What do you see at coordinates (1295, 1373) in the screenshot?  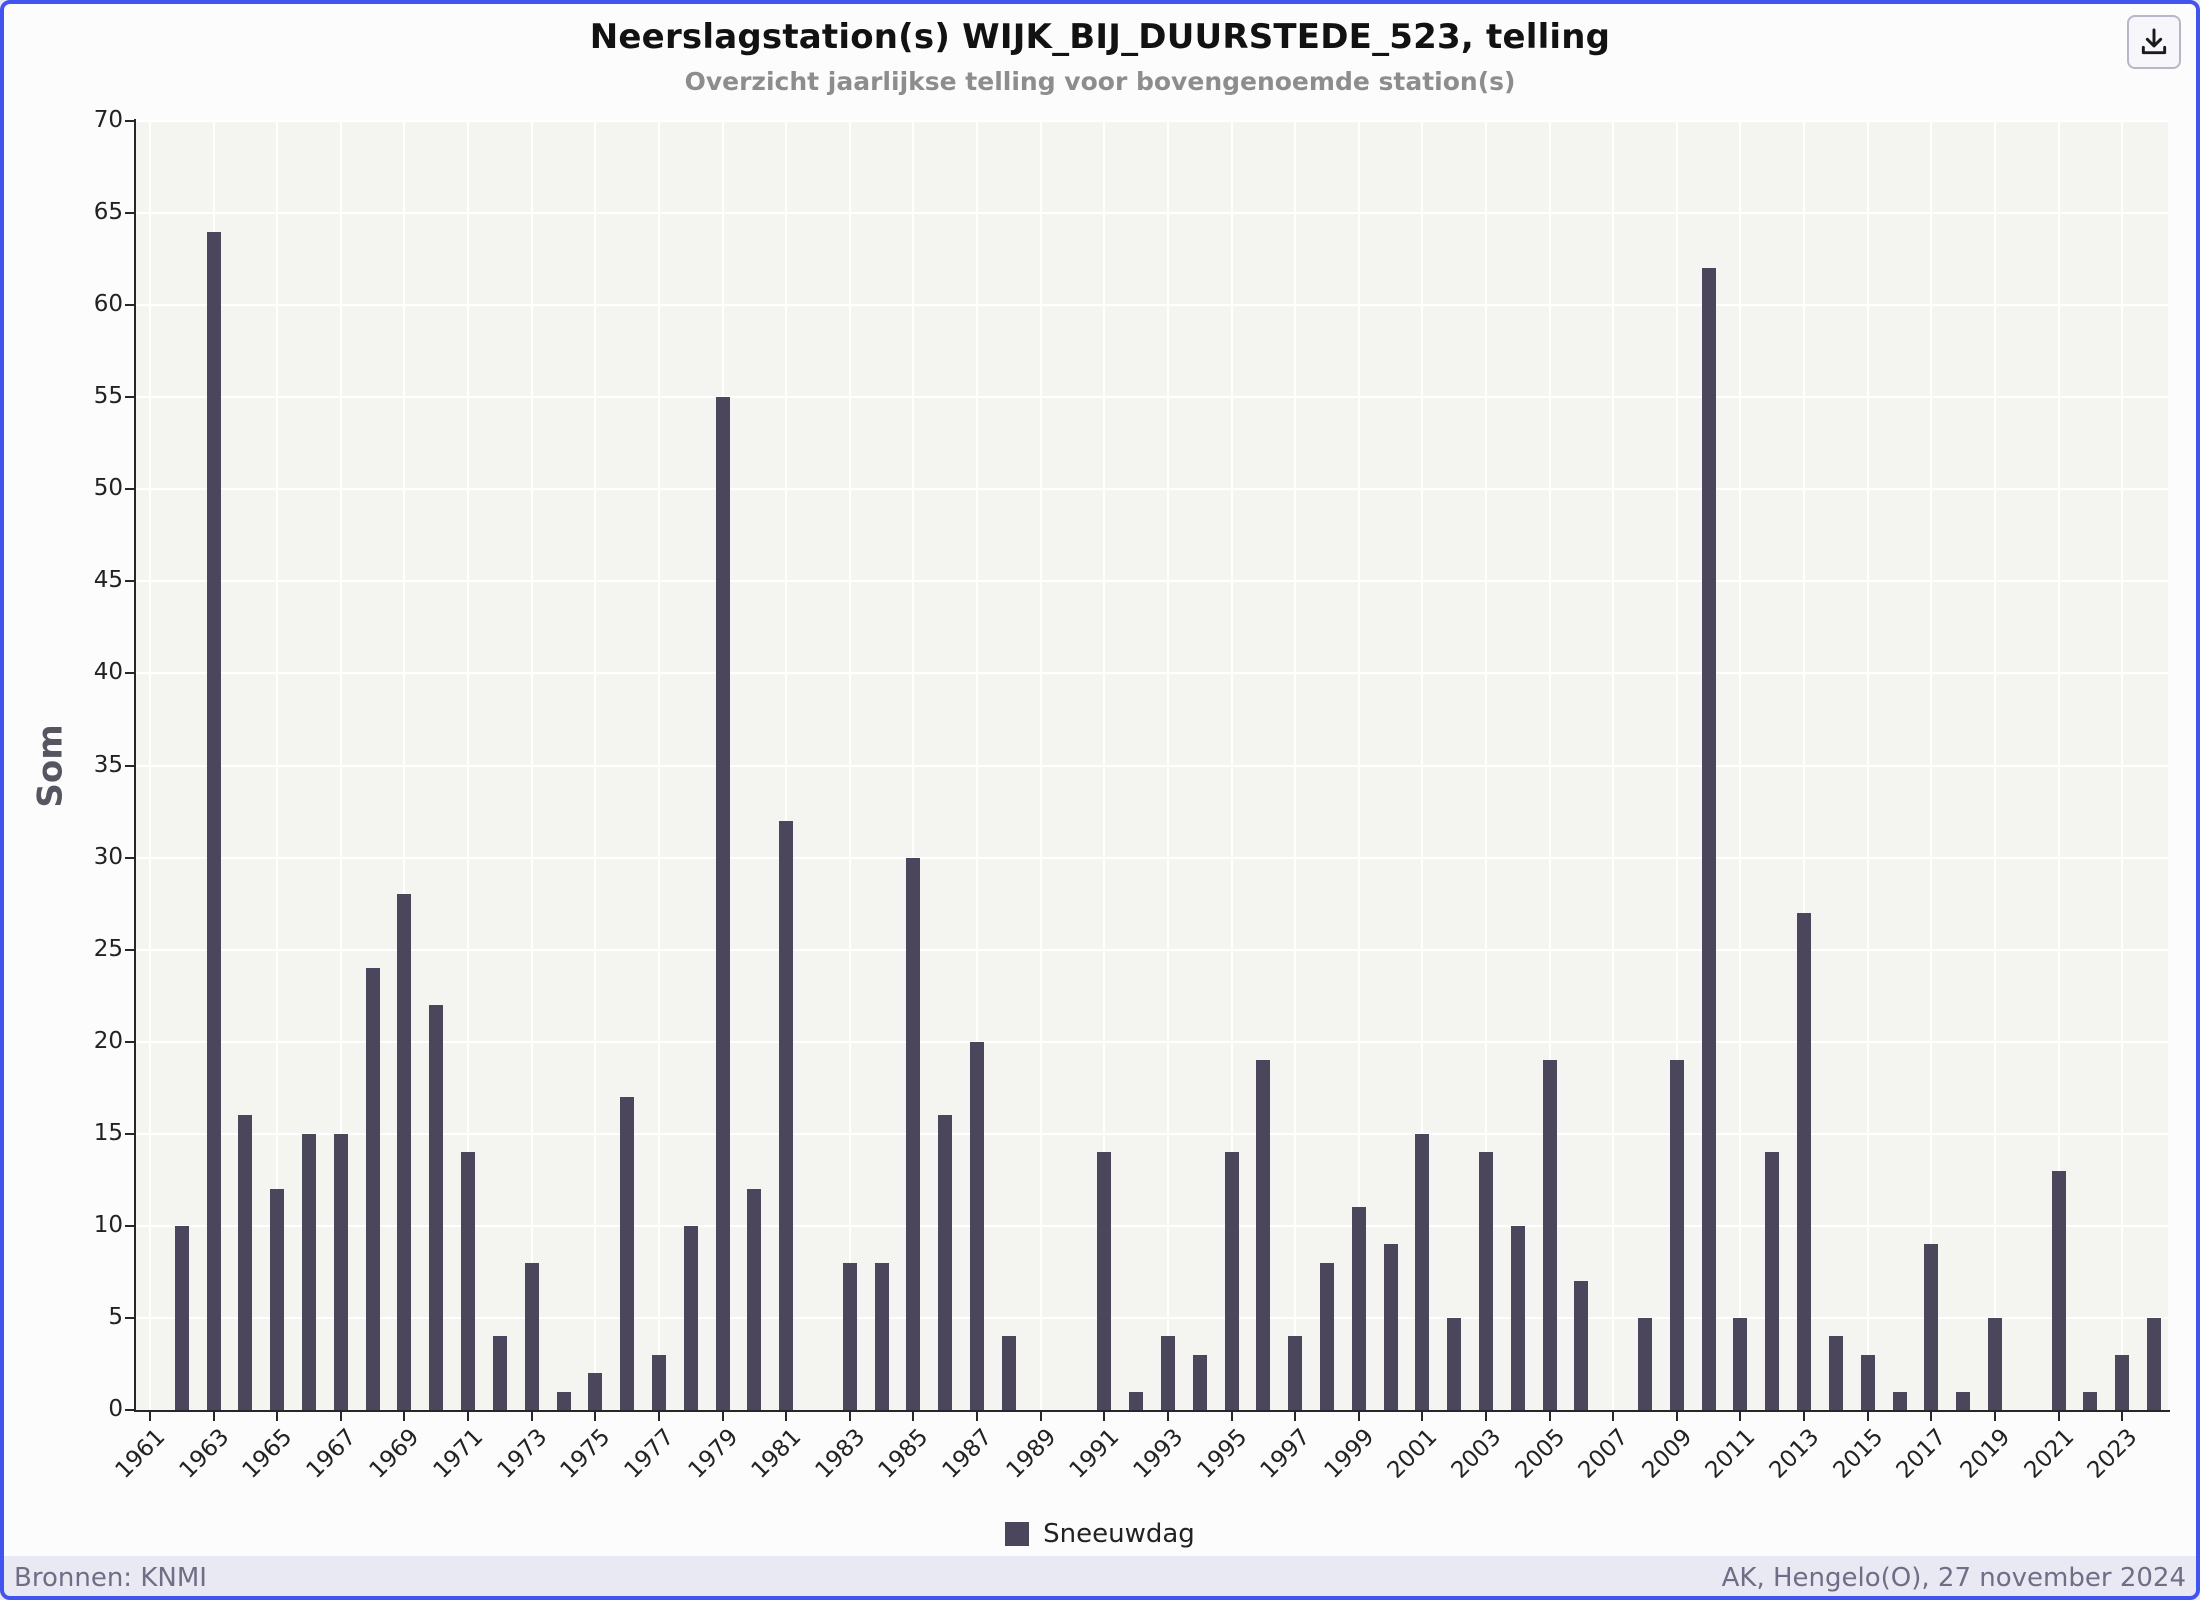 I see `bar-1997` at bounding box center [1295, 1373].